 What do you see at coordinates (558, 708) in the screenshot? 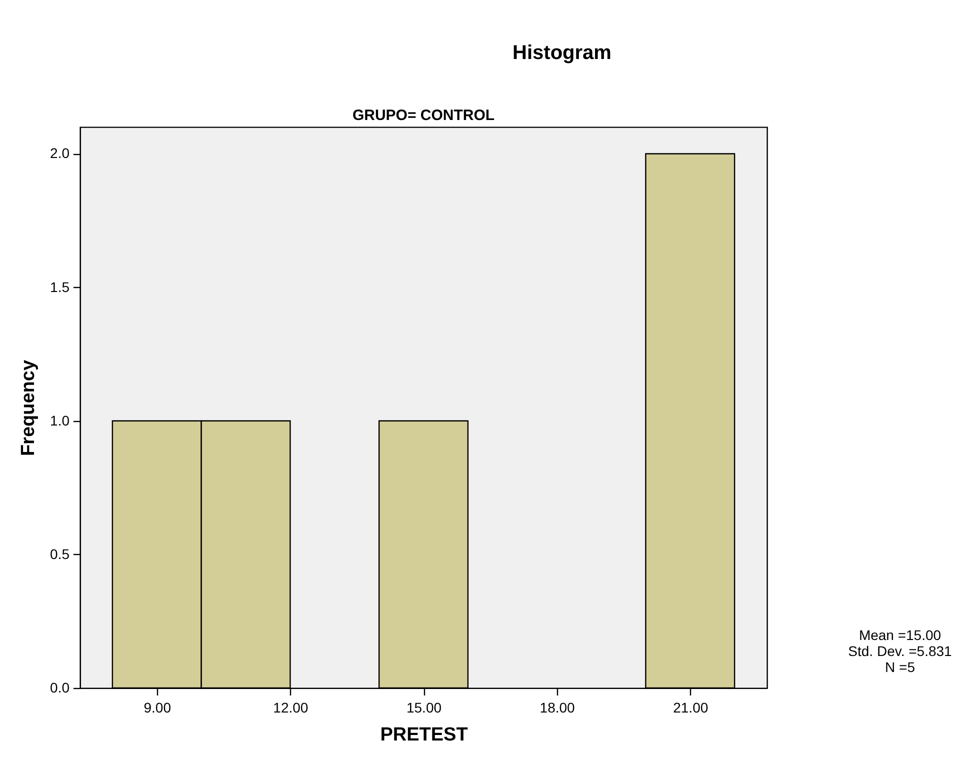
I see `x-tick-label: 18.00` at bounding box center [558, 708].